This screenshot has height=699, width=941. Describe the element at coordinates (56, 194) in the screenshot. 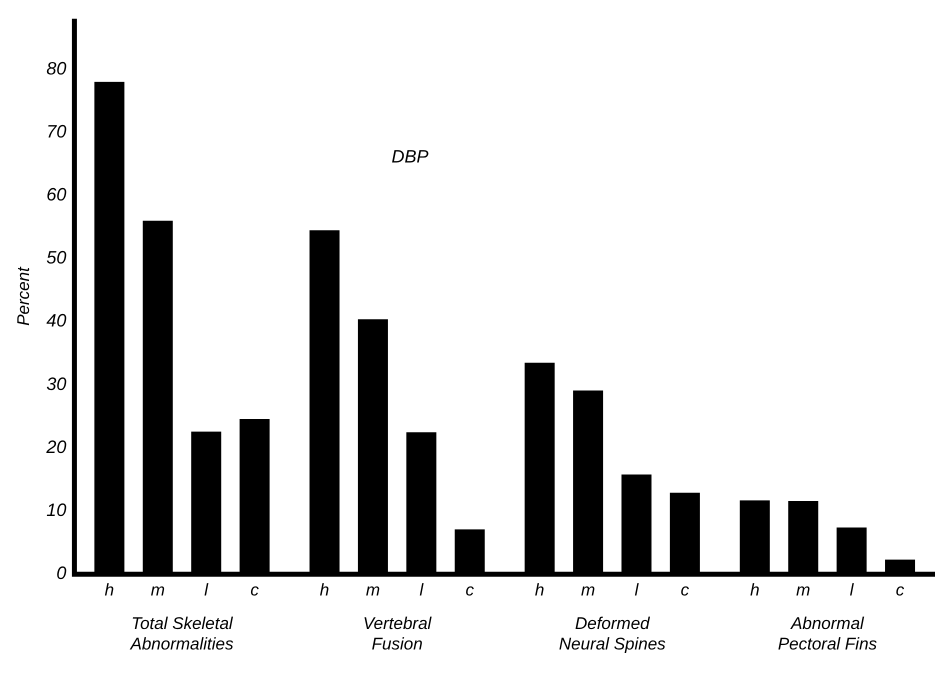

I see `y-tick-label: 60` at that location.